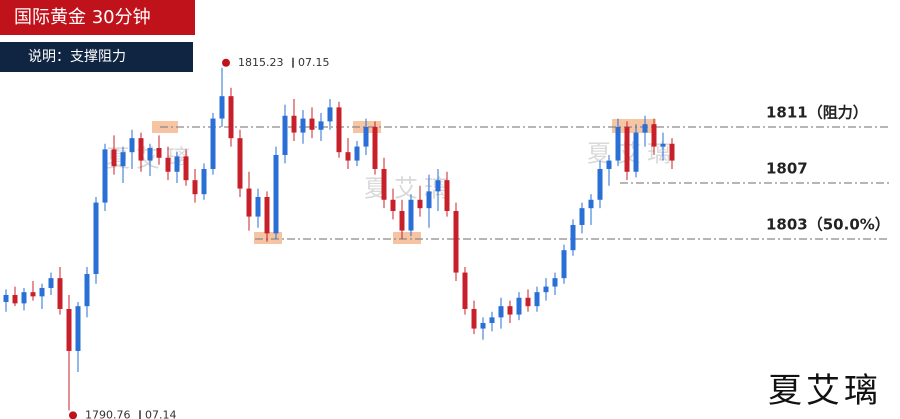 The height and width of the screenshot is (419, 900). I want to click on extreme-value: 1815.23, so click(261, 62).